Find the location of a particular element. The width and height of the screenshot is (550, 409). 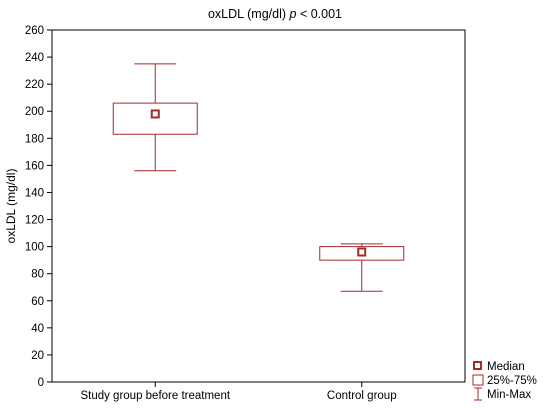

legend-item-box: 25%-75% is located at coordinates (504, 380).